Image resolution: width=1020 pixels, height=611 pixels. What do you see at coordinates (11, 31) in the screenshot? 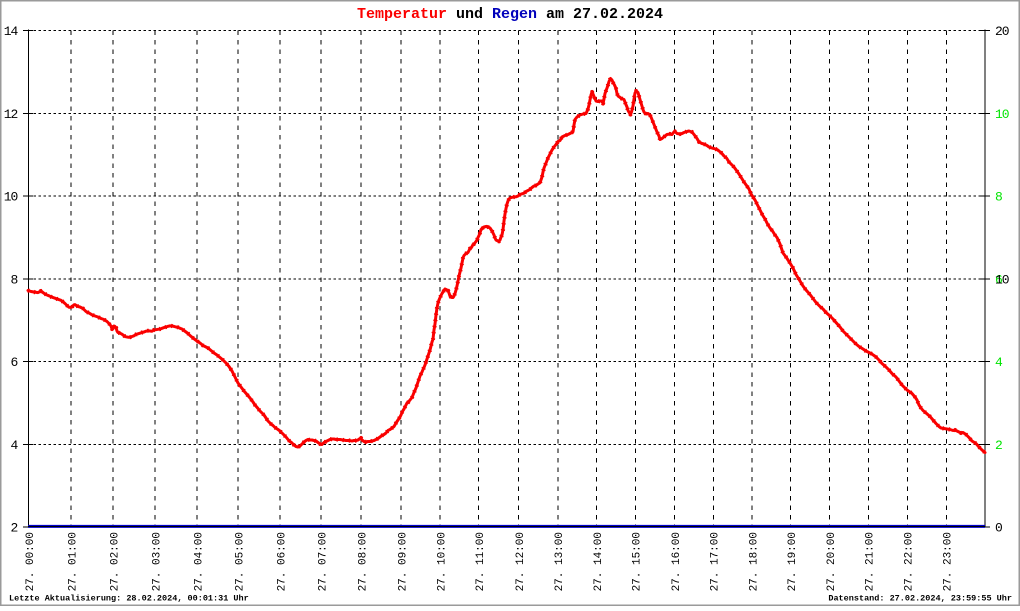
I see `svg-text: 14` at bounding box center [11, 31].